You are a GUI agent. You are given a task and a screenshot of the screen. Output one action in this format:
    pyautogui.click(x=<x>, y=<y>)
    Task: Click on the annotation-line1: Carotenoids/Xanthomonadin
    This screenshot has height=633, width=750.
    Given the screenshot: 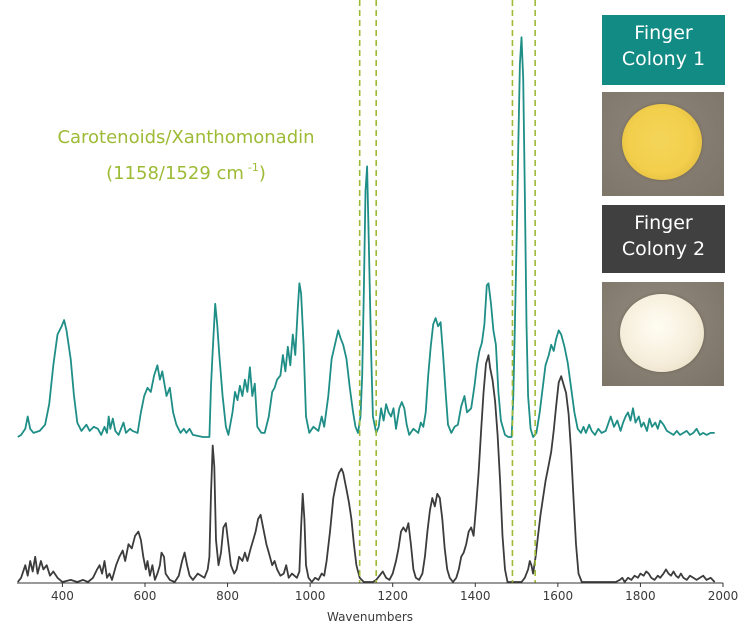 What is the action you would take?
    pyautogui.click(x=185, y=137)
    